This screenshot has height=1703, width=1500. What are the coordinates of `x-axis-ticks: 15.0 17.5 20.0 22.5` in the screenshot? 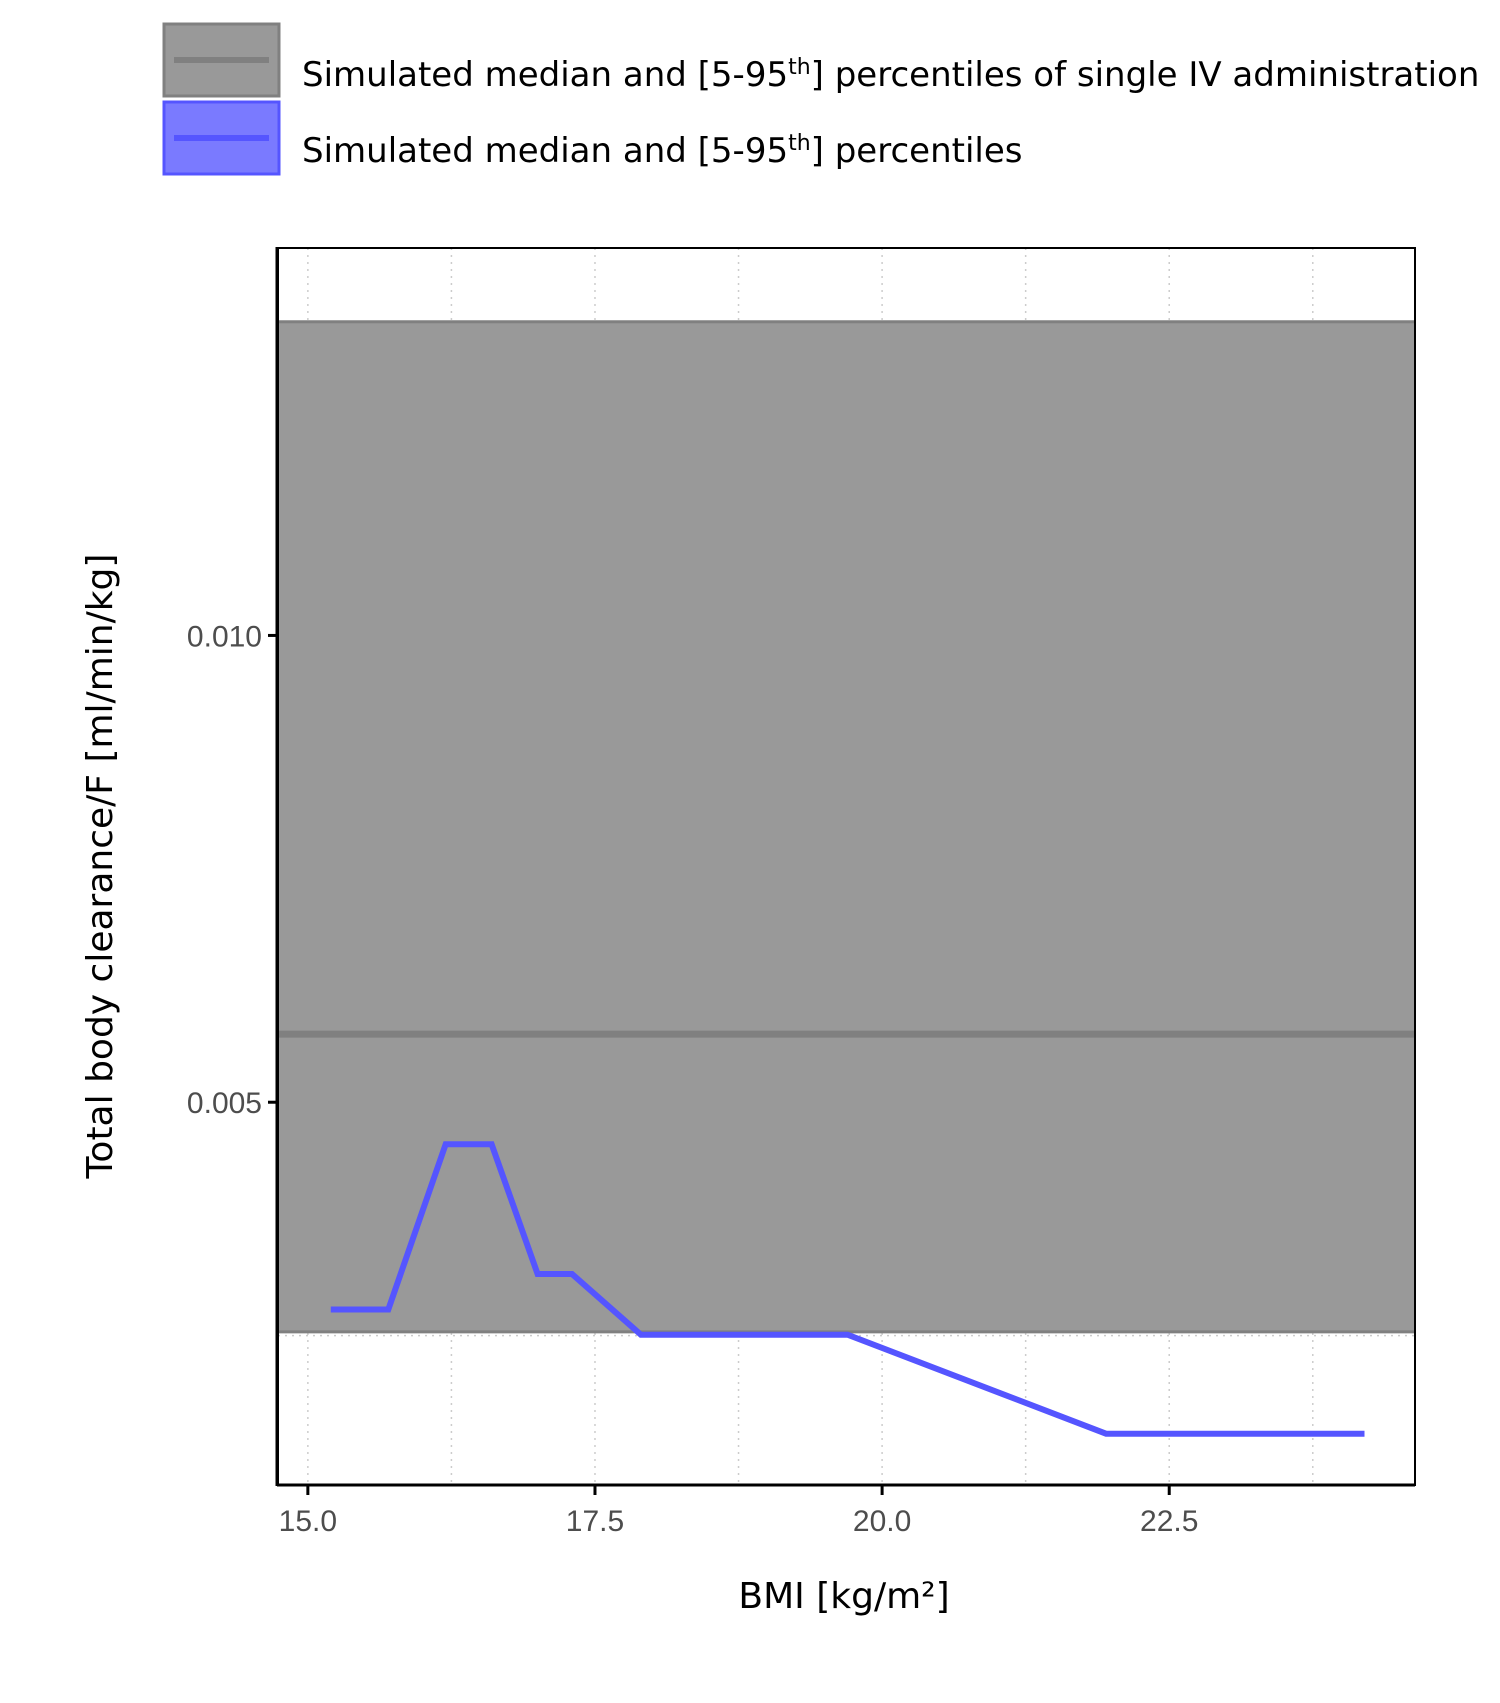 It's located at (738, 1511).